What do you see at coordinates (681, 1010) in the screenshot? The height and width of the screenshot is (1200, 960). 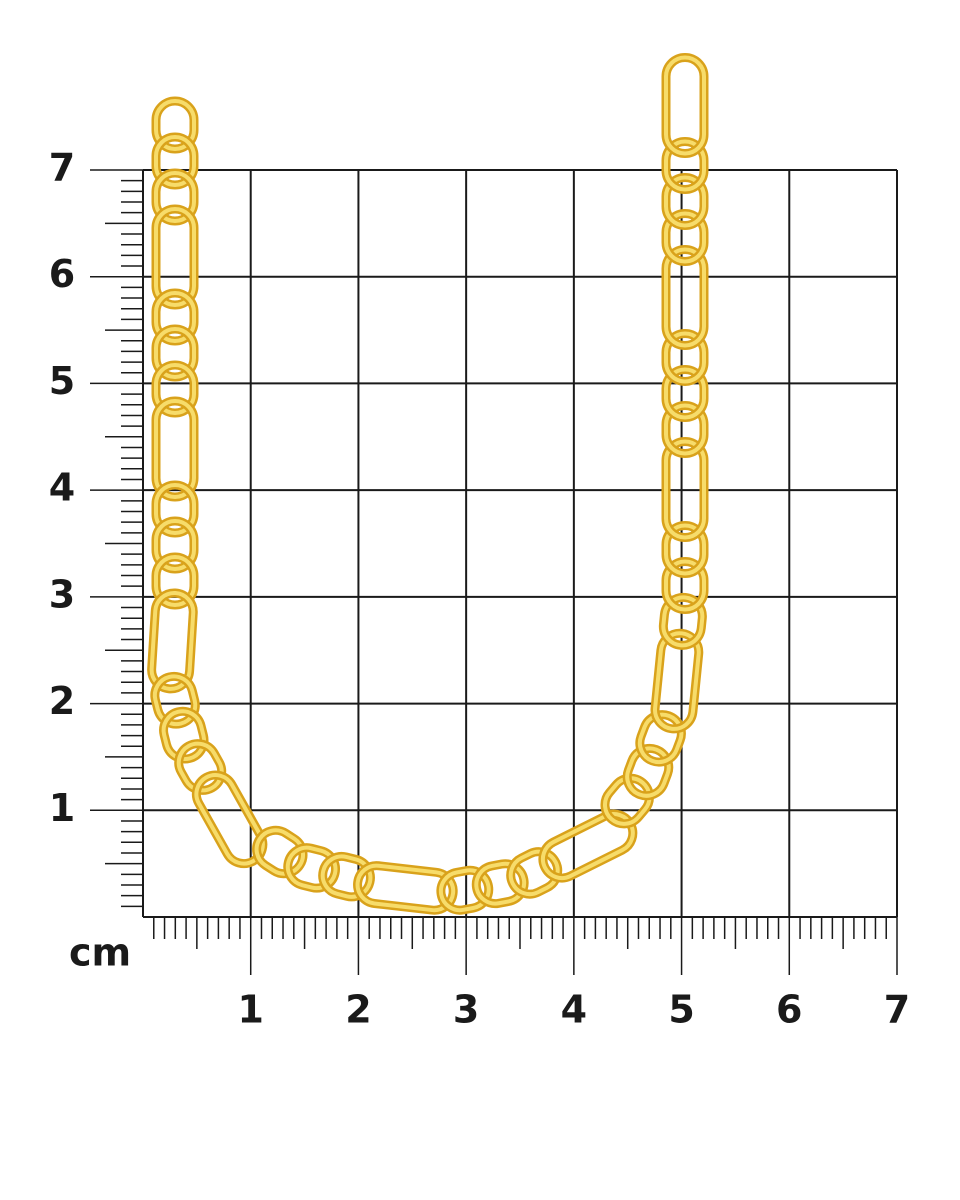 I see `x-label: 5` at bounding box center [681, 1010].